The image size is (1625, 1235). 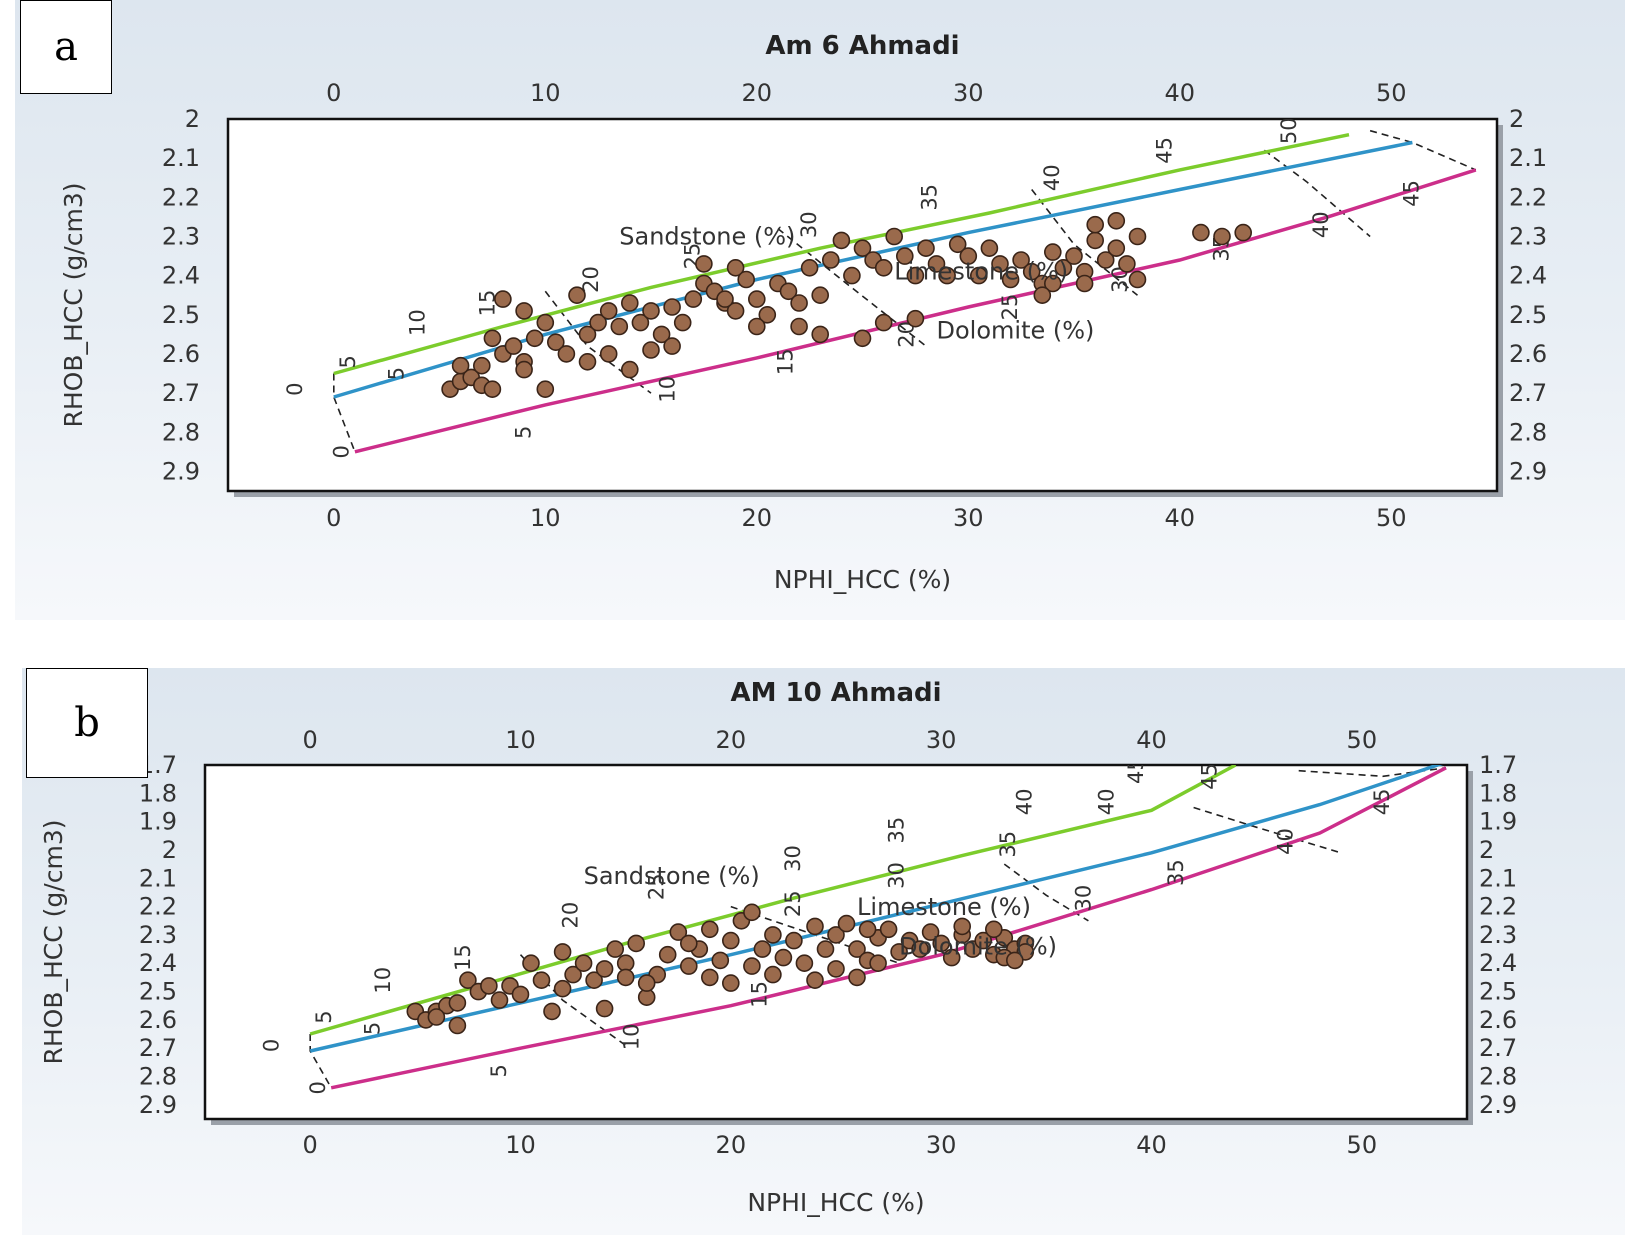 What do you see at coordinates (1528, 197) in the screenshot?
I see `y-tick-label-right: 2.2` at bounding box center [1528, 197].